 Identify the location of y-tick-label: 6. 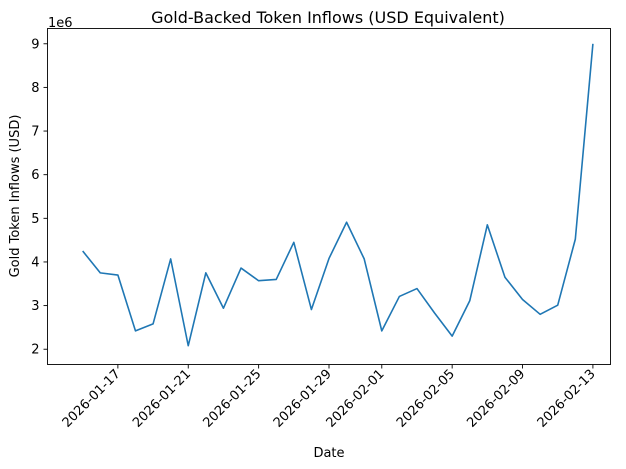
(35, 175).